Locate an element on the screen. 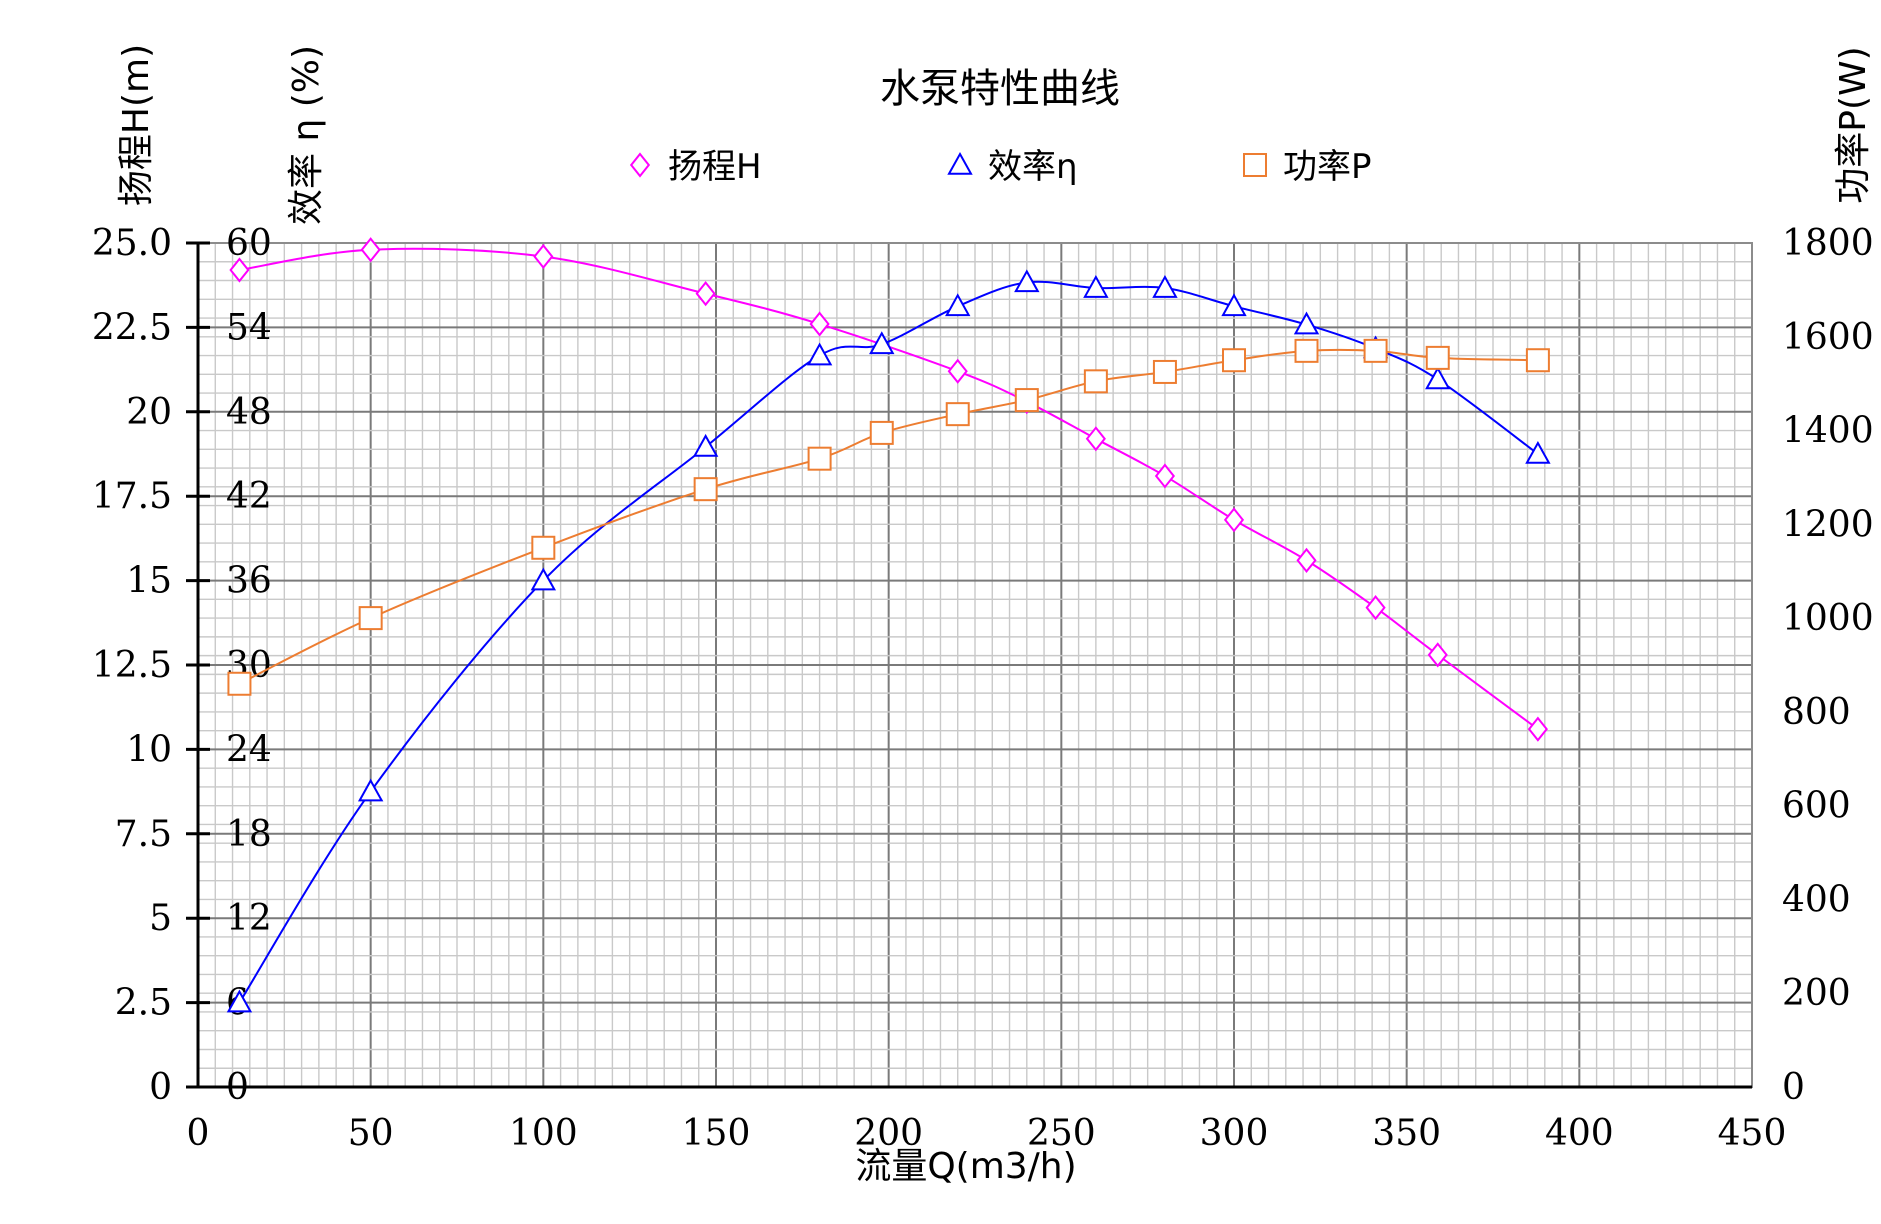 The height and width of the screenshot is (1224, 1881). head-tick-label: 5 is located at coordinates (160, 918).